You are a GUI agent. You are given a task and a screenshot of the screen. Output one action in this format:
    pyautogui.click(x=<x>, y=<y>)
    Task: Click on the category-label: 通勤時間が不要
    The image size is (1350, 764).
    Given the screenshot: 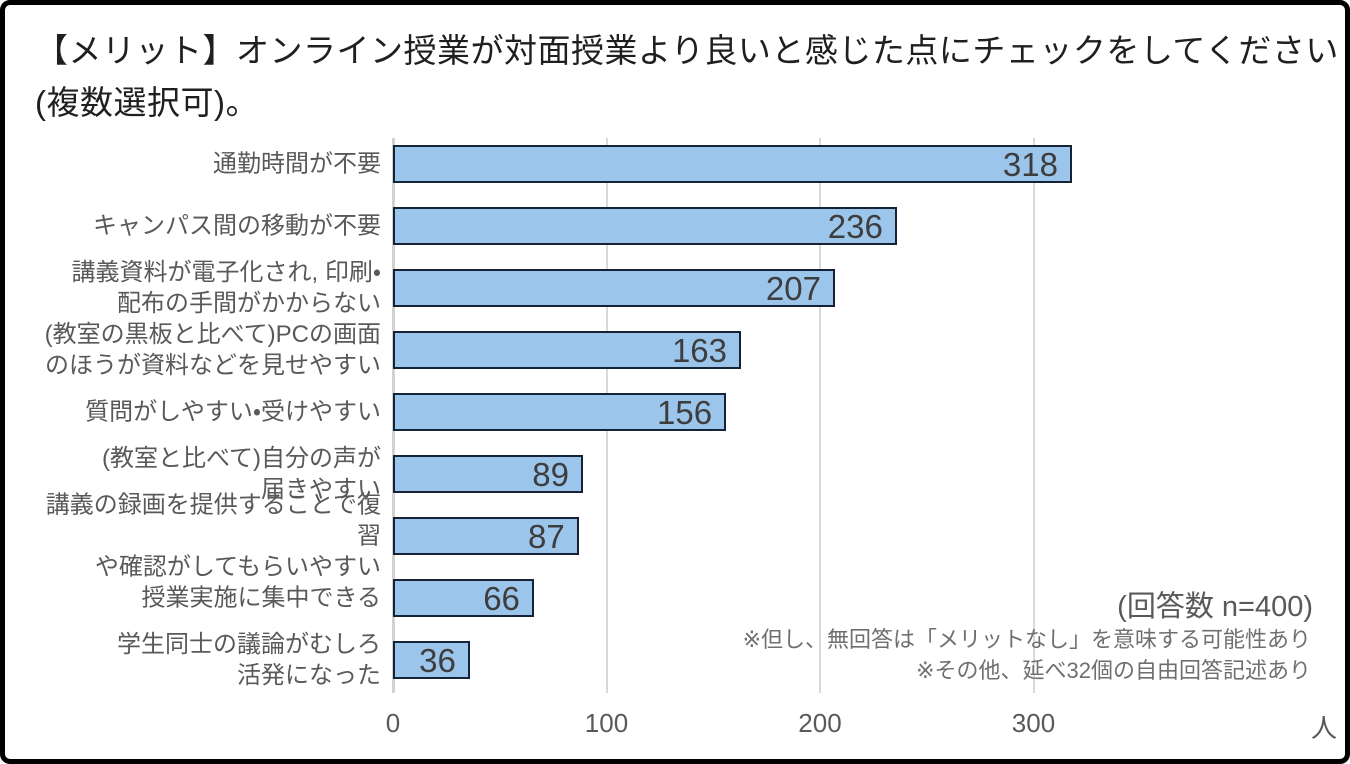 What is the action you would take?
    pyautogui.click(x=297, y=164)
    